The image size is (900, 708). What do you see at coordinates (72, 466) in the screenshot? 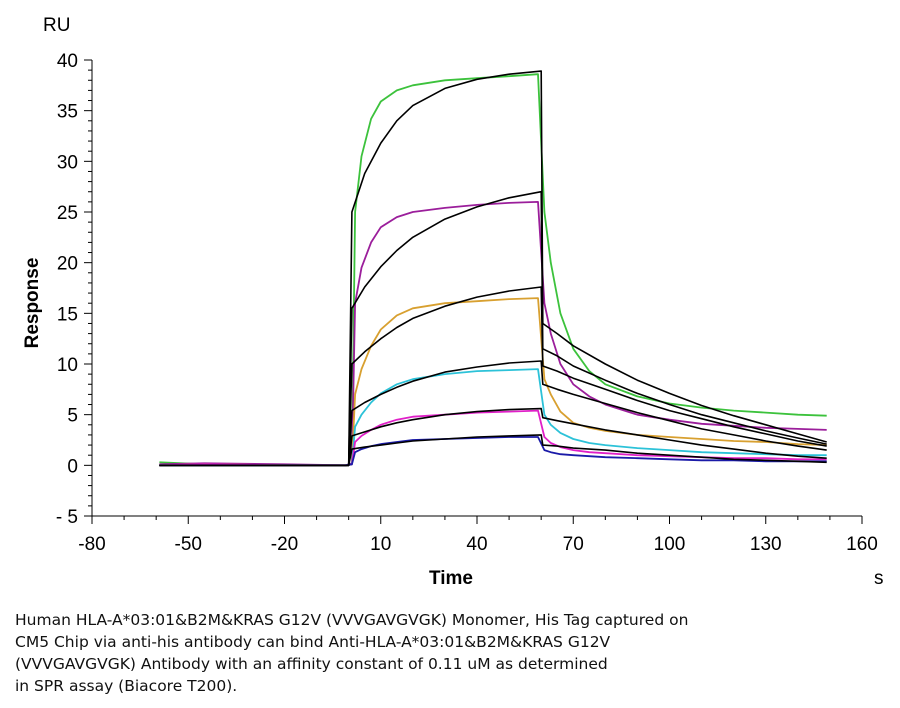
I see `y-tick-label: 0` at bounding box center [72, 466].